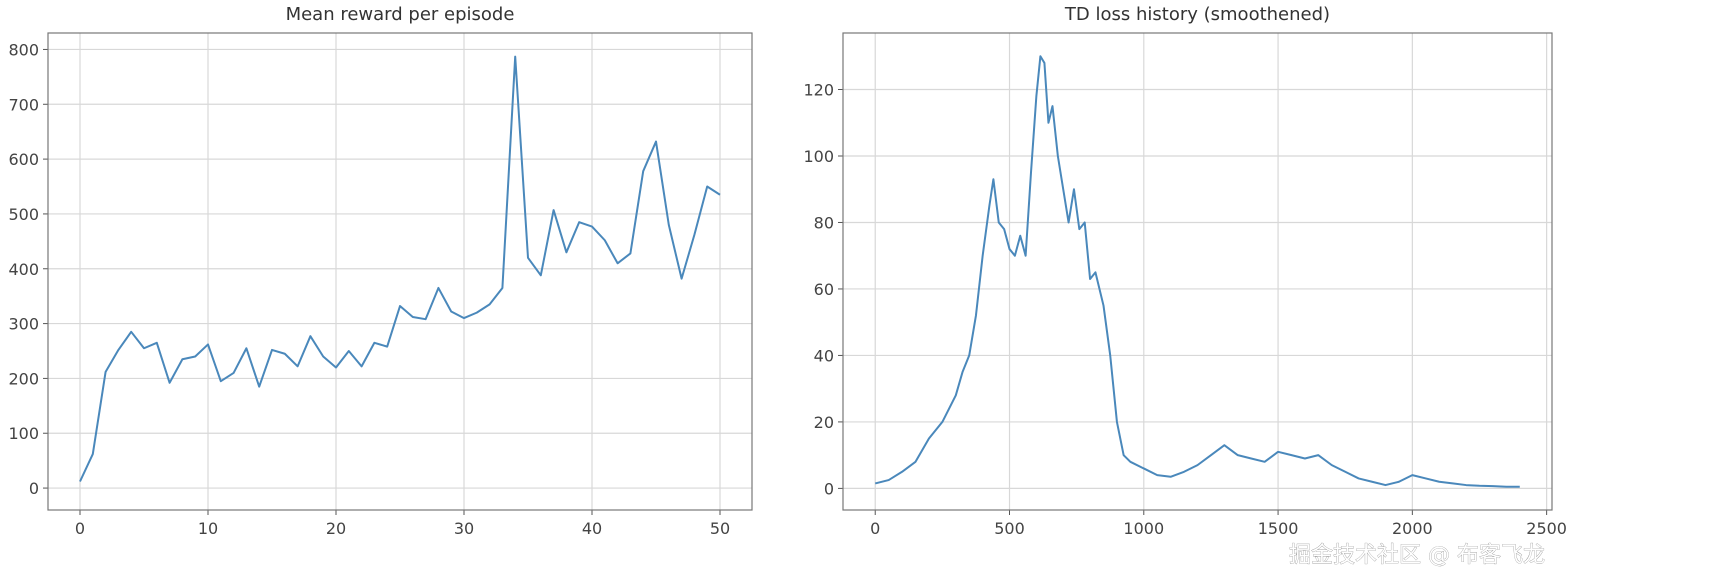 The height and width of the screenshot is (581, 1713). I want to click on x-tick-label: 50, so click(720, 528).